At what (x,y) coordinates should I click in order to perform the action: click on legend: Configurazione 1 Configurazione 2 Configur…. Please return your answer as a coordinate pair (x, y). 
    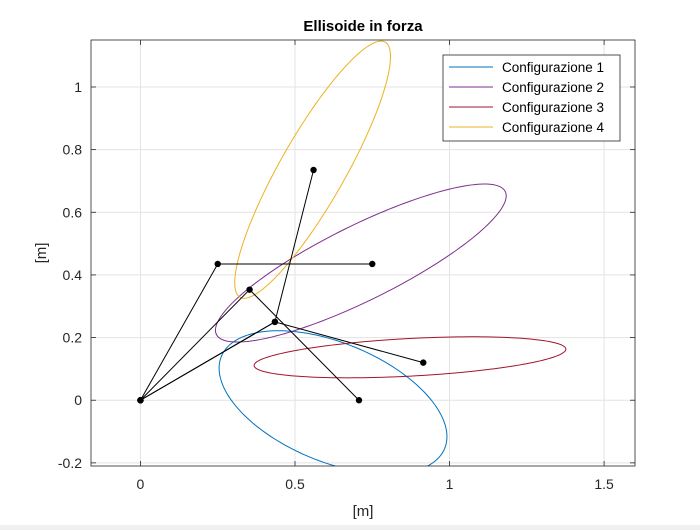
    Looking at the image, I should click on (531, 98).